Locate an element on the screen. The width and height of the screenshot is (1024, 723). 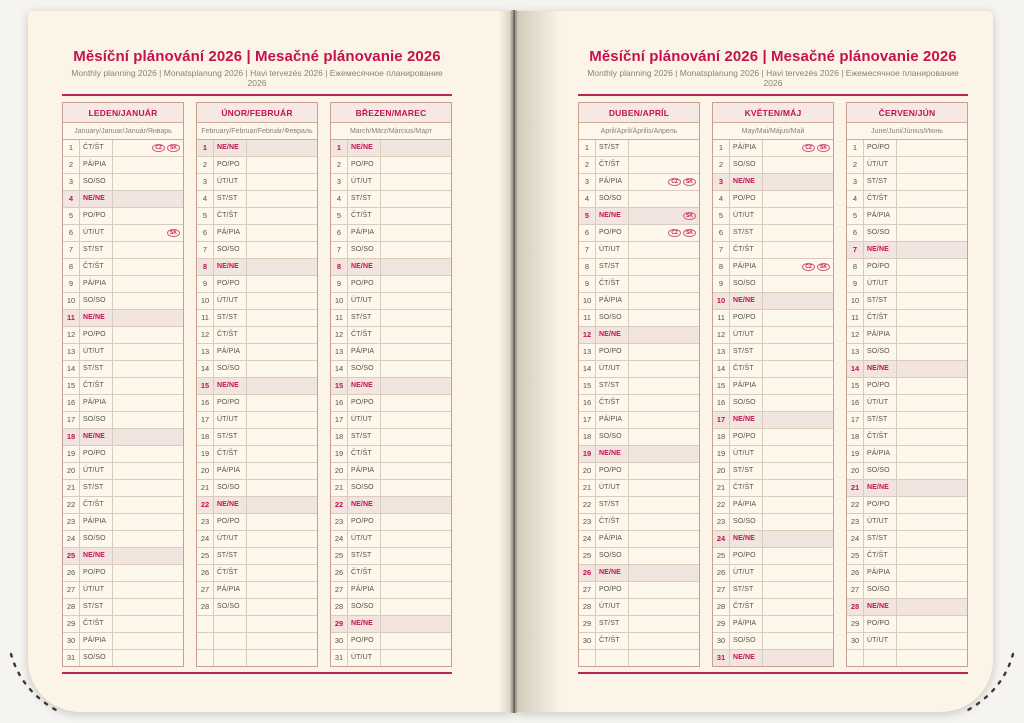
day-number: 26 is located at coordinates (721, 572).